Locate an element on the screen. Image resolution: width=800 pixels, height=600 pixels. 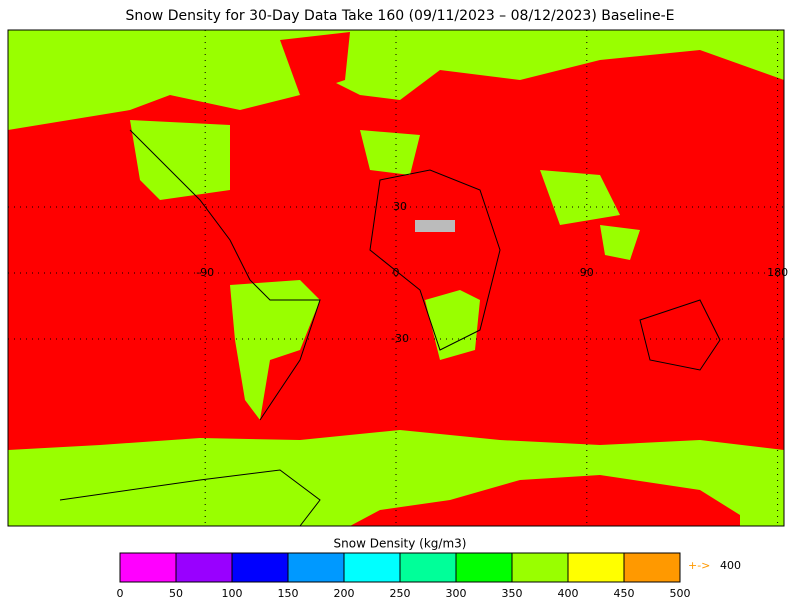
tick-label: 500 is located at coordinates (680, 593).